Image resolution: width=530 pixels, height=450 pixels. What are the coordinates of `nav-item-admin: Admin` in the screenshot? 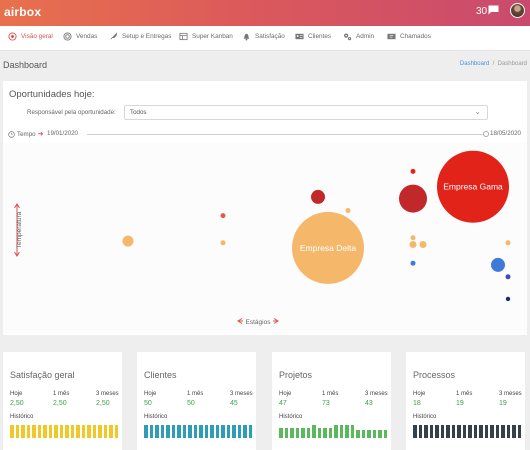 It's located at (358, 36).